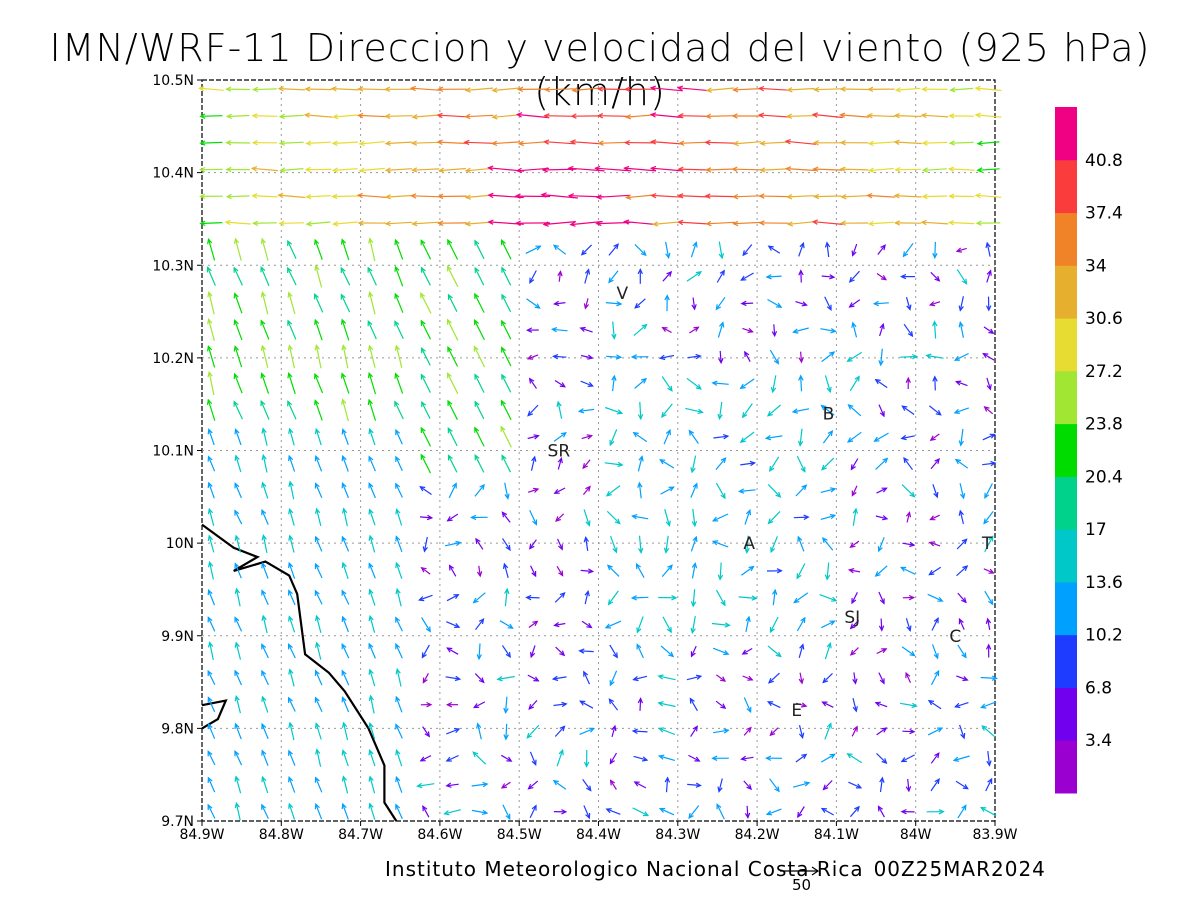 The image size is (1200, 900). What do you see at coordinates (173, 174) in the screenshot?
I see `y-tick-label: 10.4N` at bounding box center [173, 174].